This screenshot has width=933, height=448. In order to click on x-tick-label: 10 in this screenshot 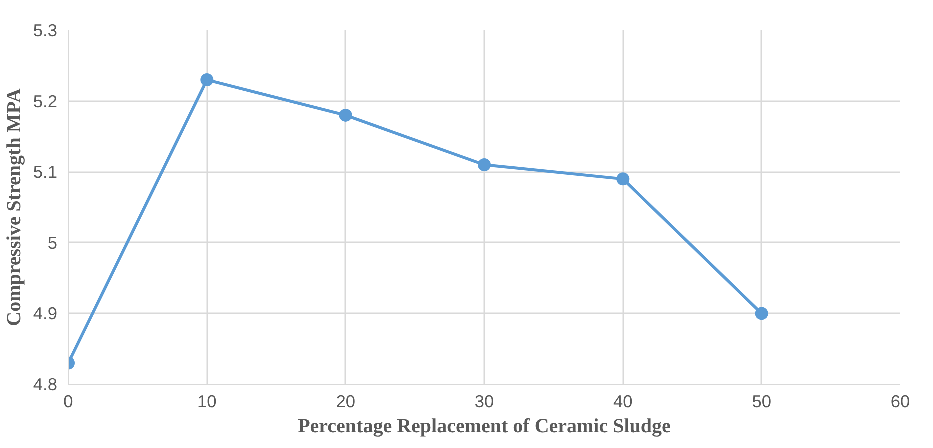, I will do `click(207, 402)`.